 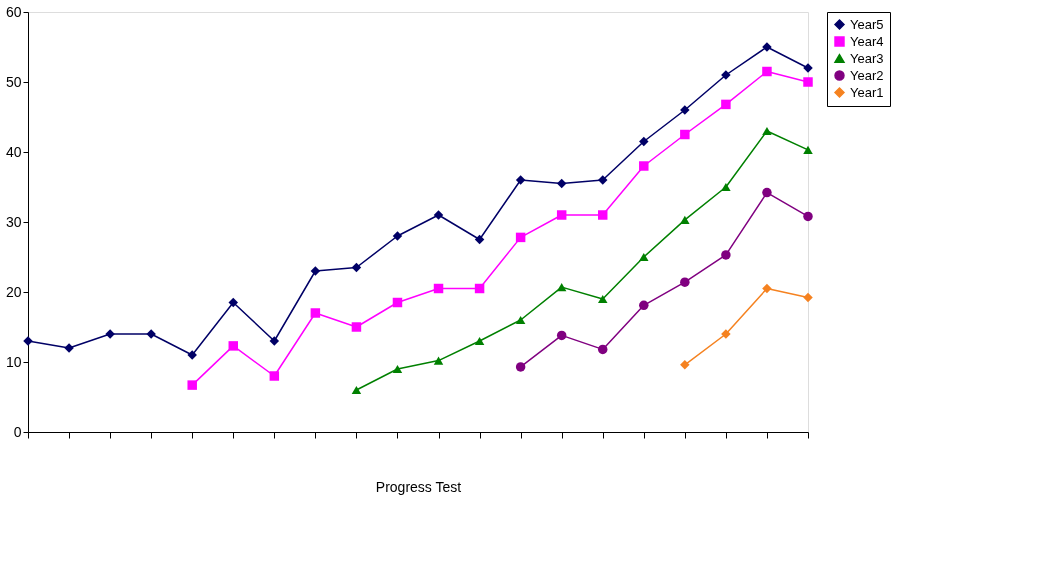 I want to click on y-tick-label: 0, so click(x=17, y=431).